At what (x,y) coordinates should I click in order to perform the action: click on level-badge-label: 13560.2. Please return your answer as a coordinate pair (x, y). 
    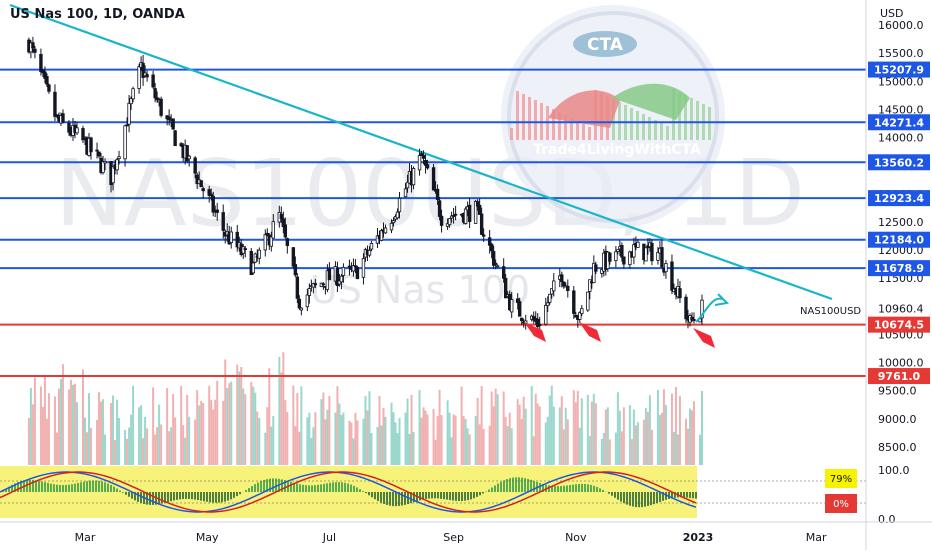
    Looking at the image, I should click on (899, 162).